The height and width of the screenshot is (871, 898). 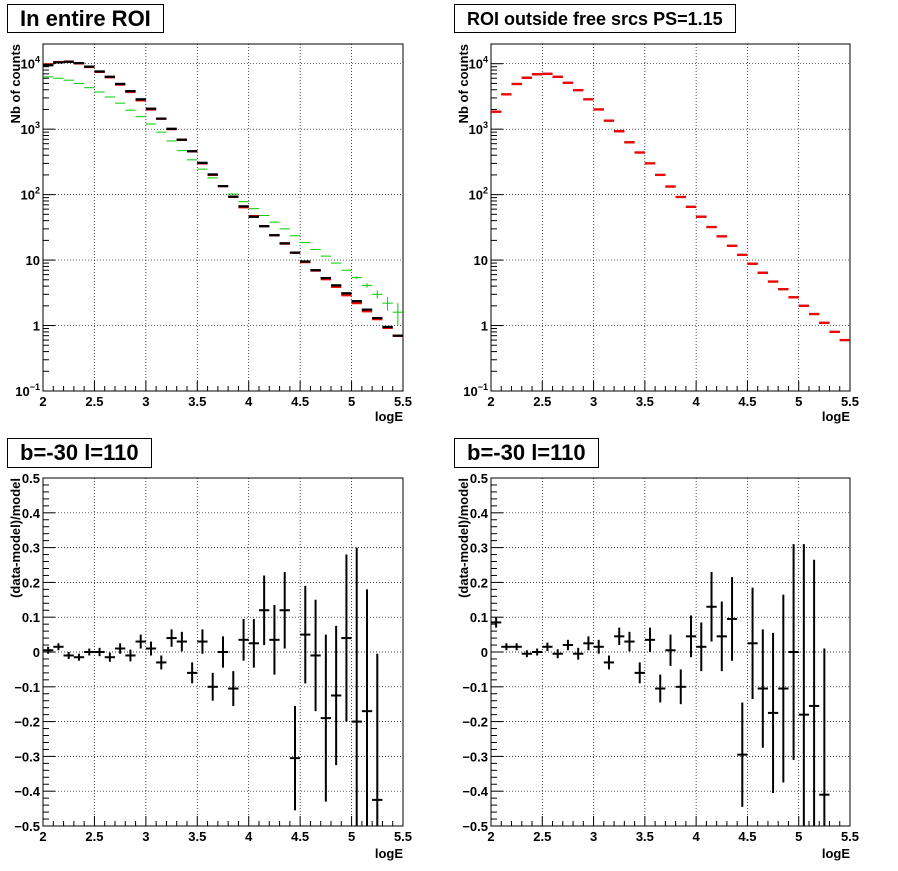 What do you see at coordinates (37, 125) in the screenshot?
I see `y-tick-exponent: 3` at bounding box center [37, 125].